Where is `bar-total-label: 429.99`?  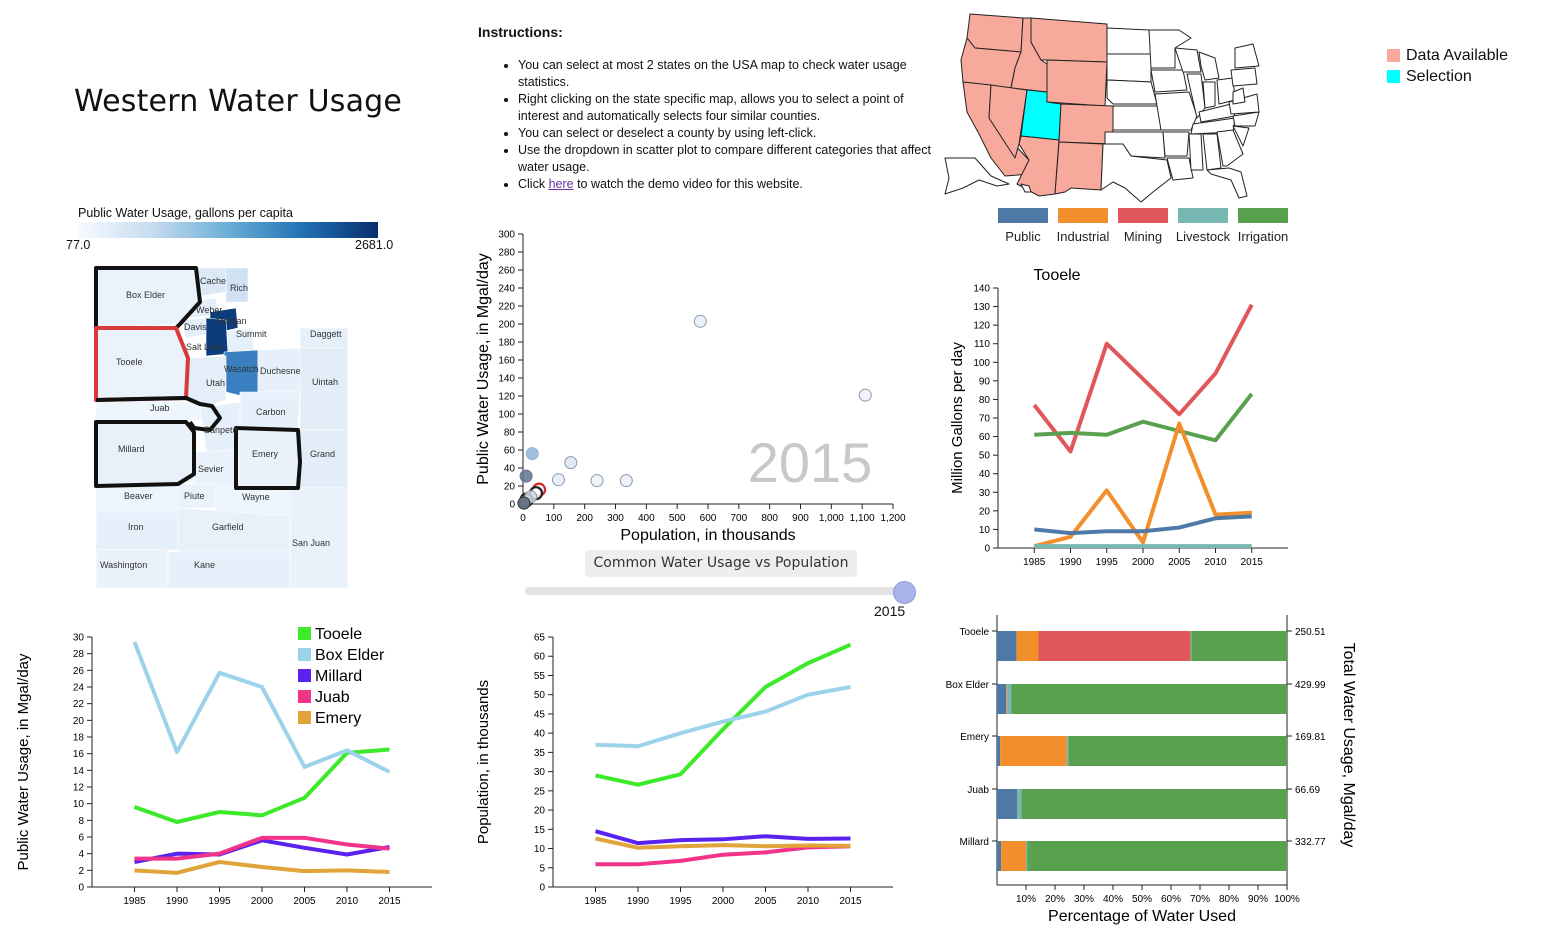 bar-total-label: 429.99 is located at coordinates (1310, 685).